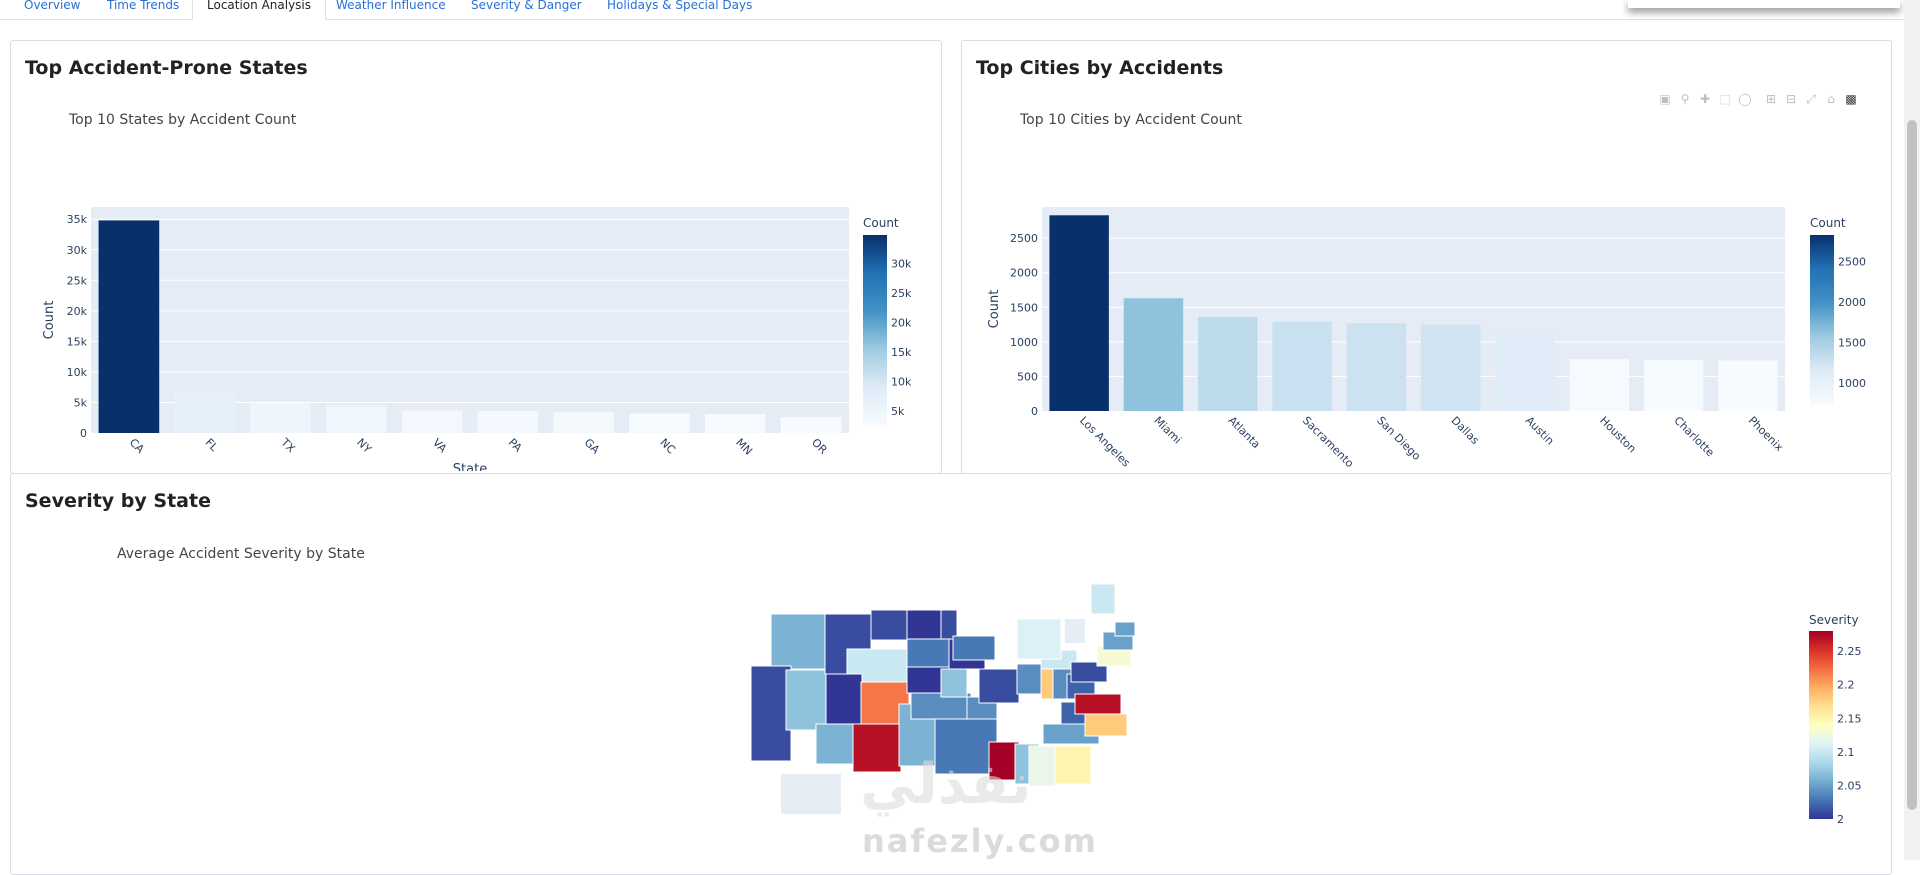 The image size is (1920, 875). What do you see at coordinates (1811, 99) in the screenshot?
I see `autoscale-icon: ⤢` at bounding box center [1811, 99].